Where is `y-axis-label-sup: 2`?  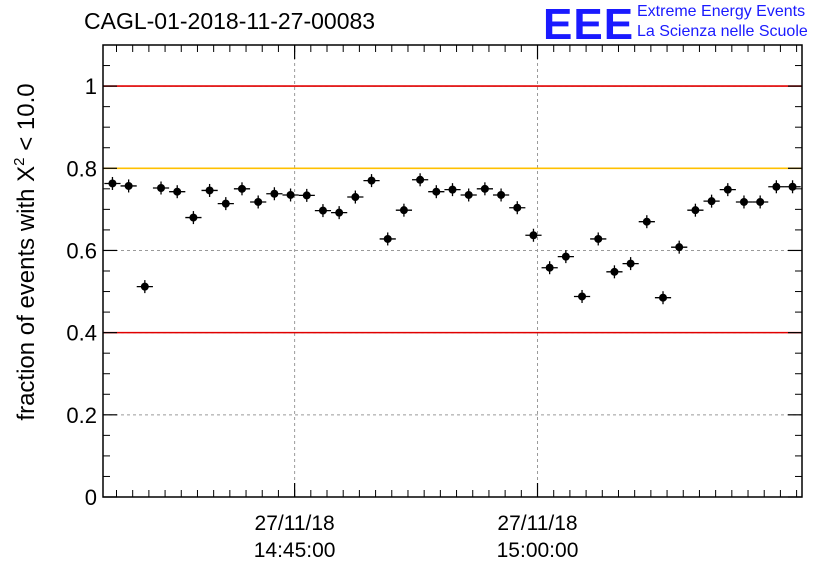
y-axis-label-sup: 2 is located at coordinates (19, 161).